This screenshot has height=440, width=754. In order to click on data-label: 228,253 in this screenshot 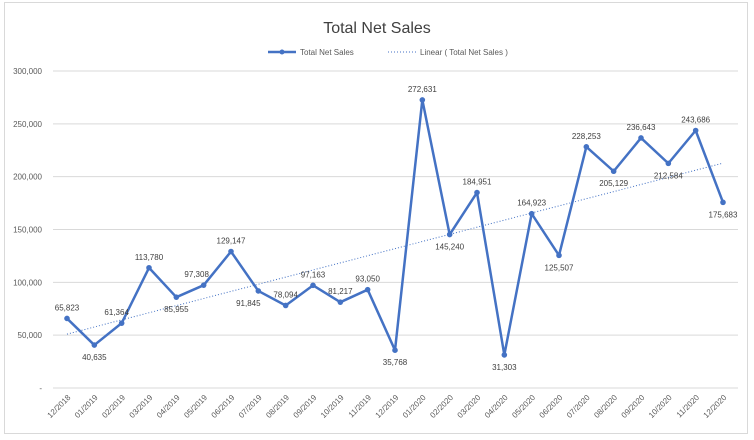, I will do `click(586, 136)`.